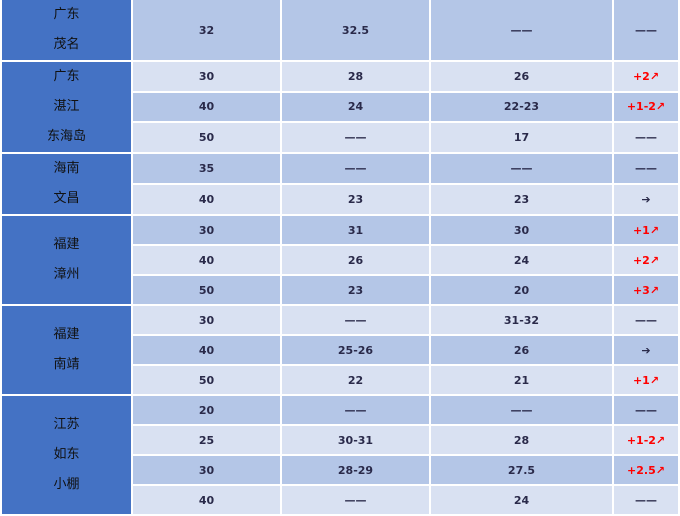 Image resolution: width=680 pixels, height=516 pixels. I want to click on region-label: 南靖, so click(66, 364).